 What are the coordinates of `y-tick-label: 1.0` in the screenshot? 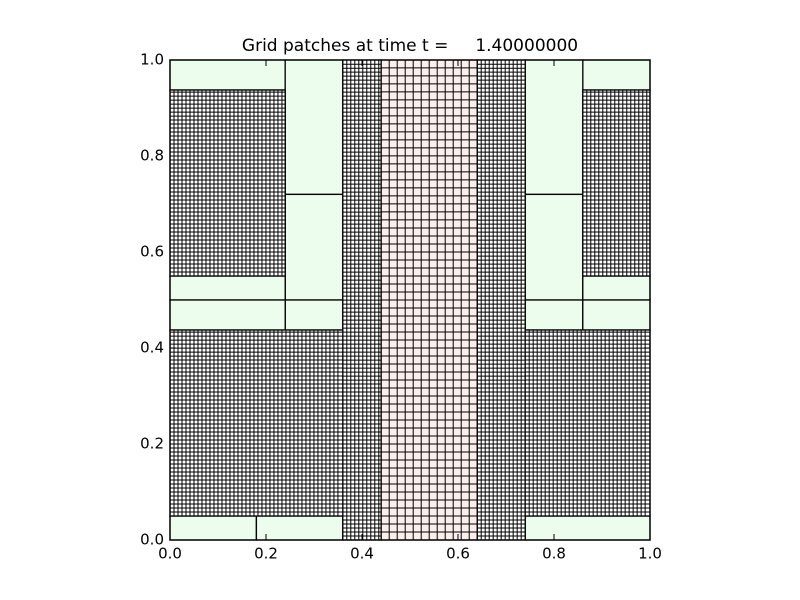 It's located at (152, 60).